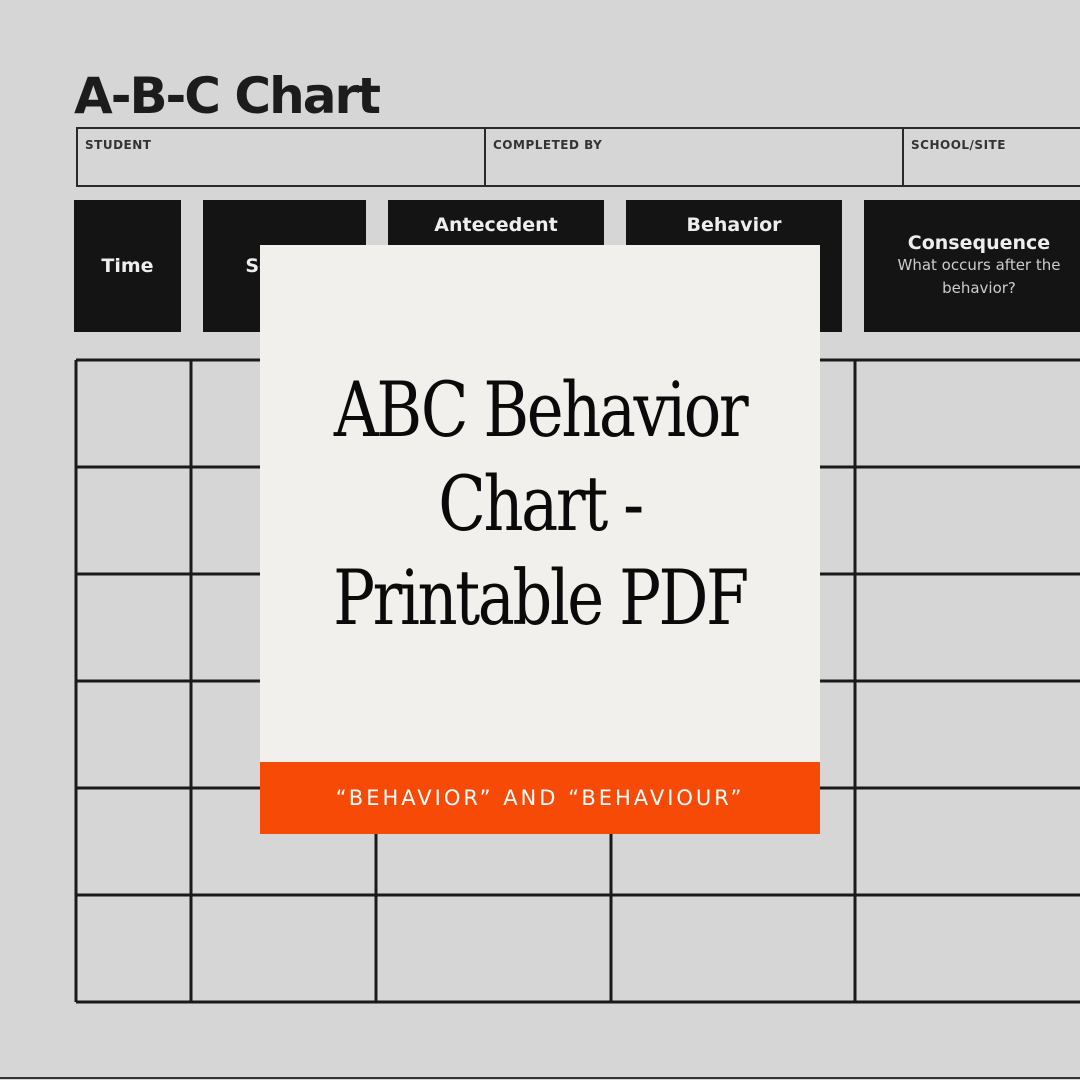 This screenshot has width=1080, height=1080. I want to click on school-site-field: SCHOOL/SITE, so click(958, 145).